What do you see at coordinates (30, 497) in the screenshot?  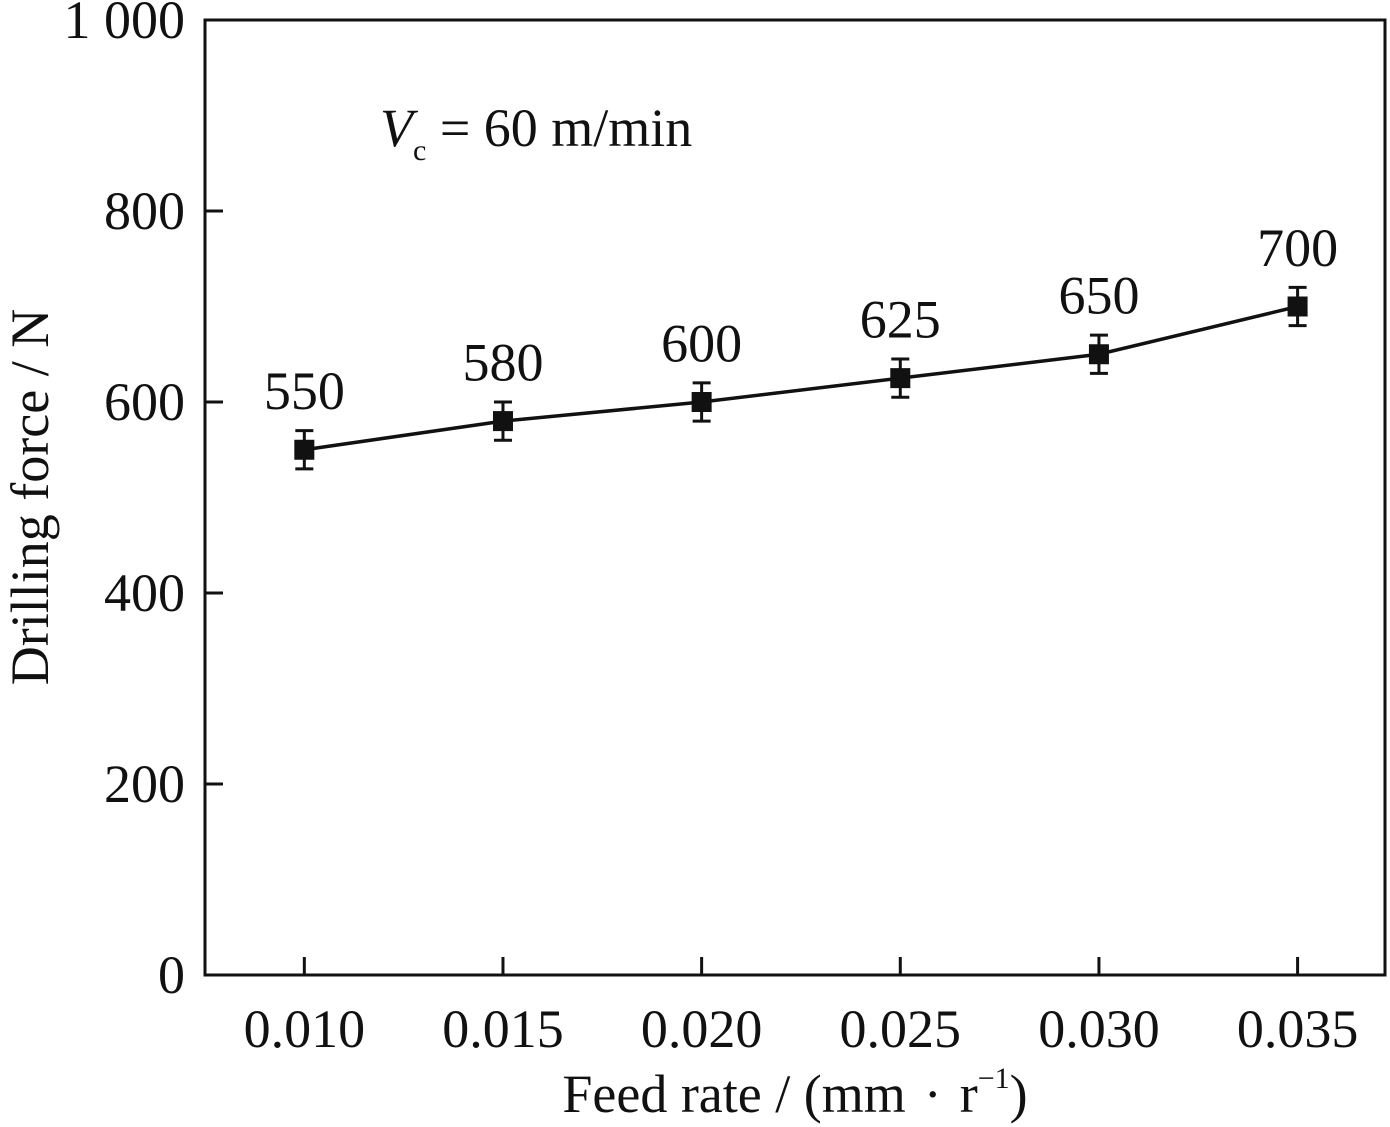 I see `y-axis-title: Drilling force / N` at bounding box center [30, 497].